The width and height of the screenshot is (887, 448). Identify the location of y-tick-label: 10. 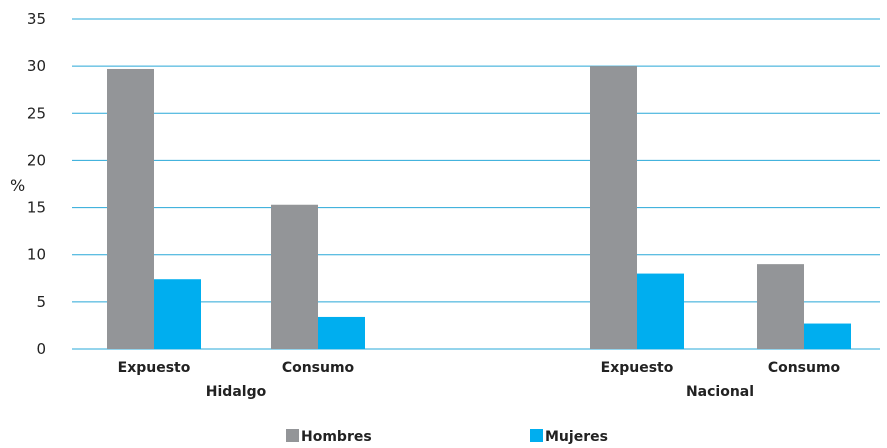
(36, 255).